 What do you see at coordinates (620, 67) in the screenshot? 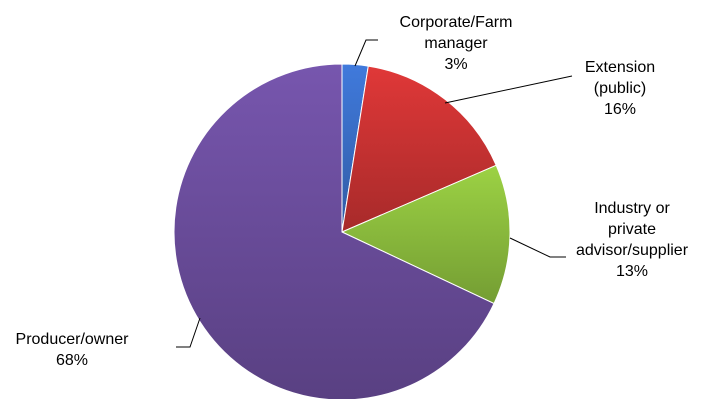
I see `slice-name-line-1-0: Extension` at bounding box center [620, 67].